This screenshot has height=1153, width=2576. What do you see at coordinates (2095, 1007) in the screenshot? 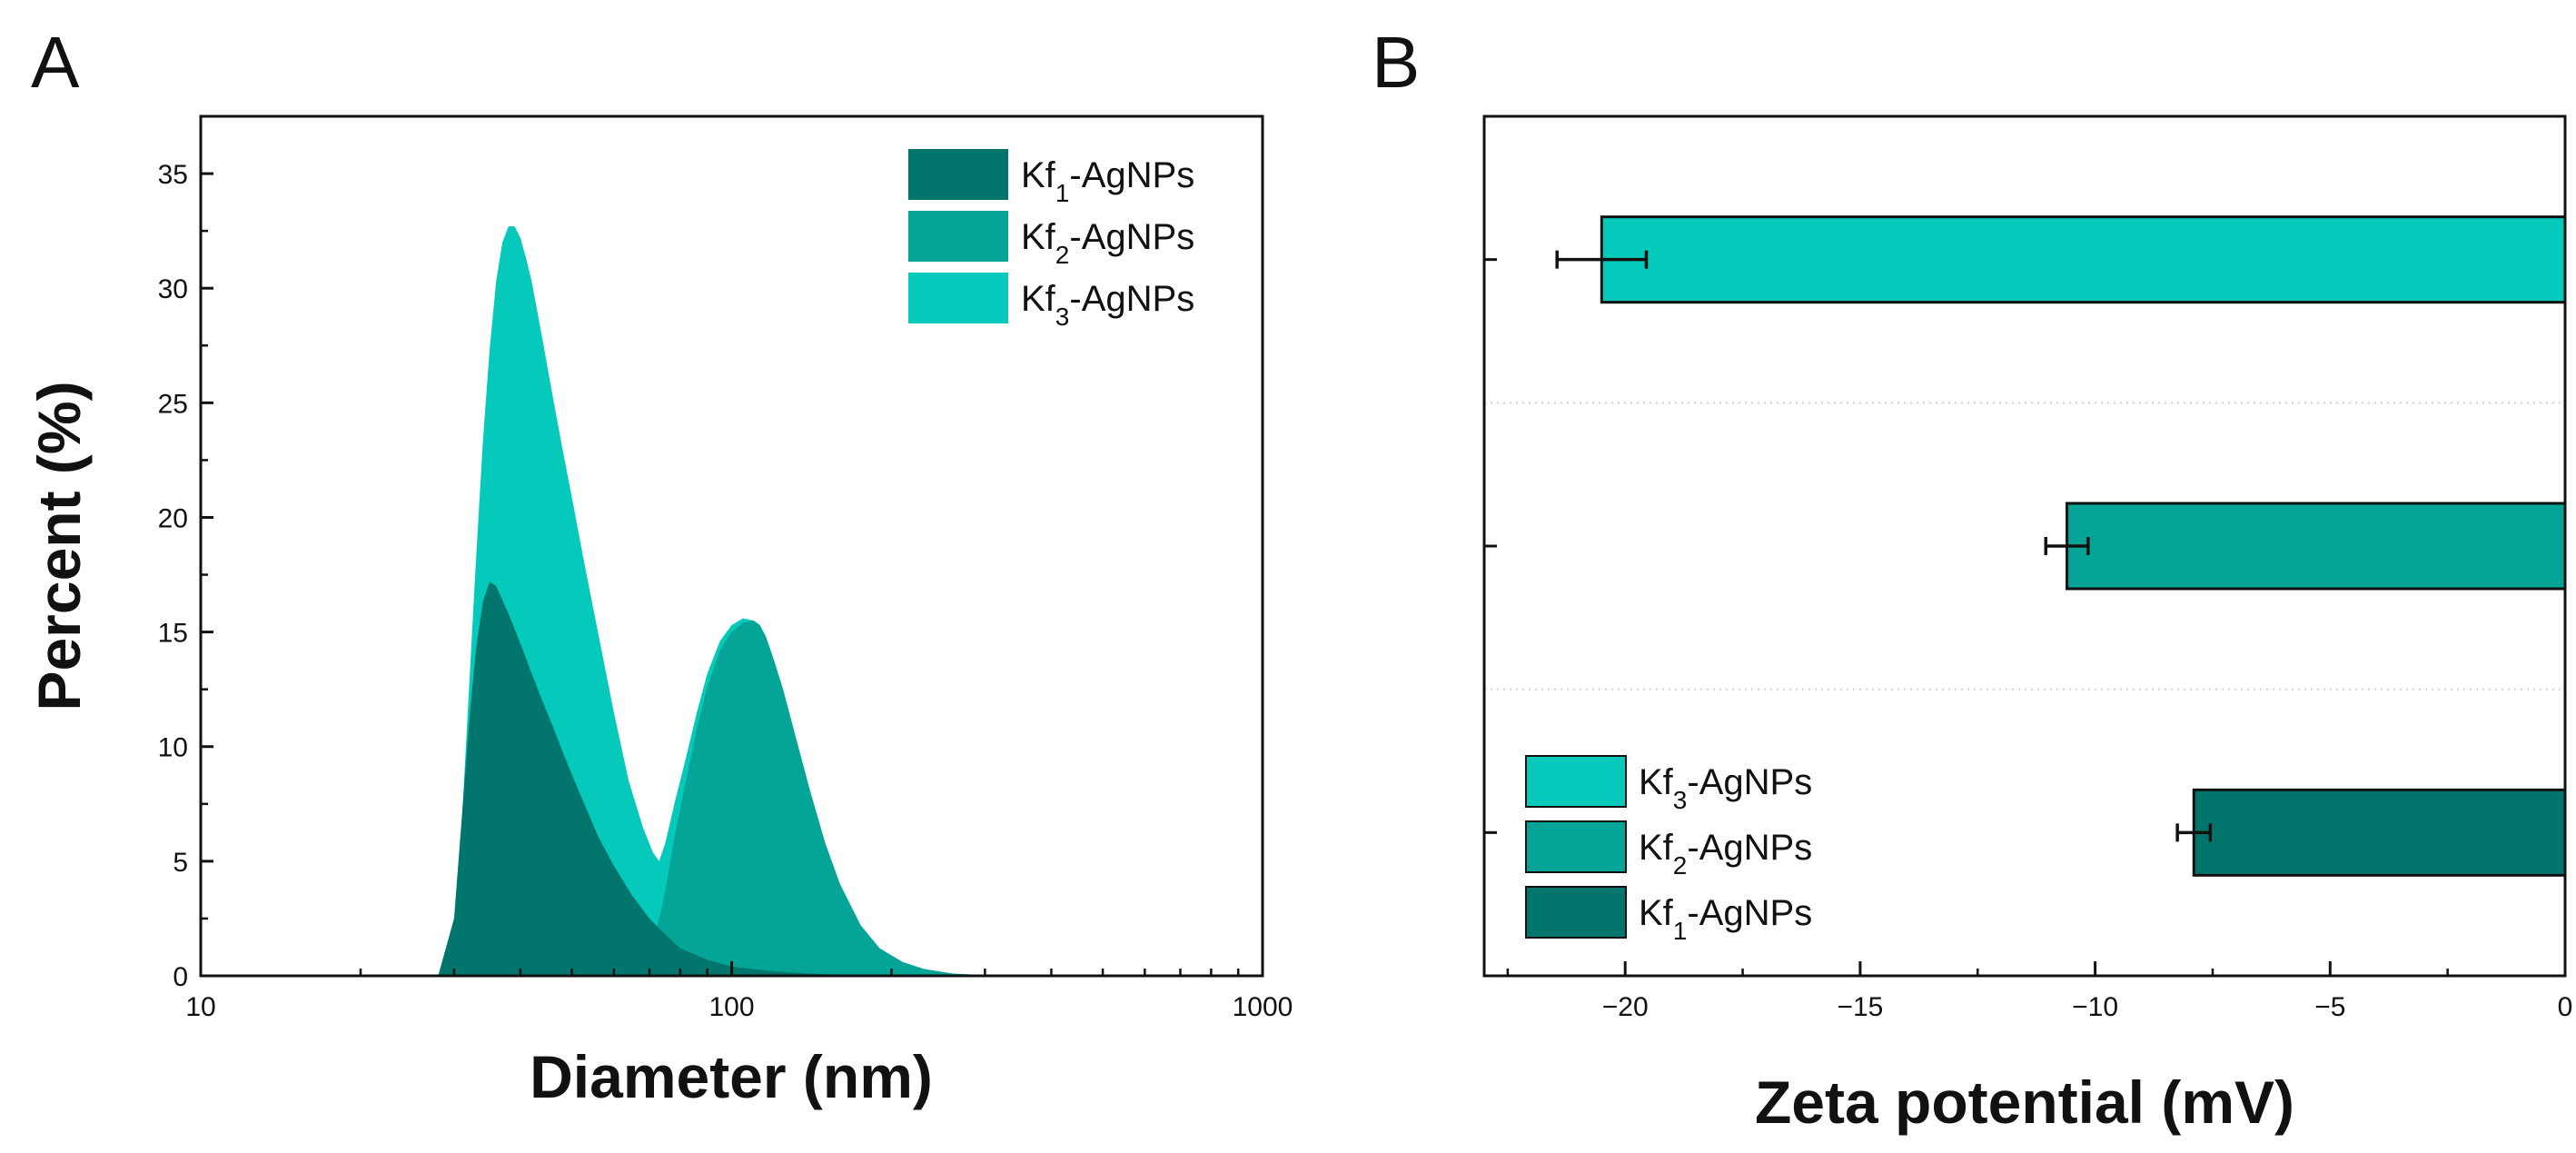
I see `x-tick-label: −10` at bounding box center [2095, 1007].